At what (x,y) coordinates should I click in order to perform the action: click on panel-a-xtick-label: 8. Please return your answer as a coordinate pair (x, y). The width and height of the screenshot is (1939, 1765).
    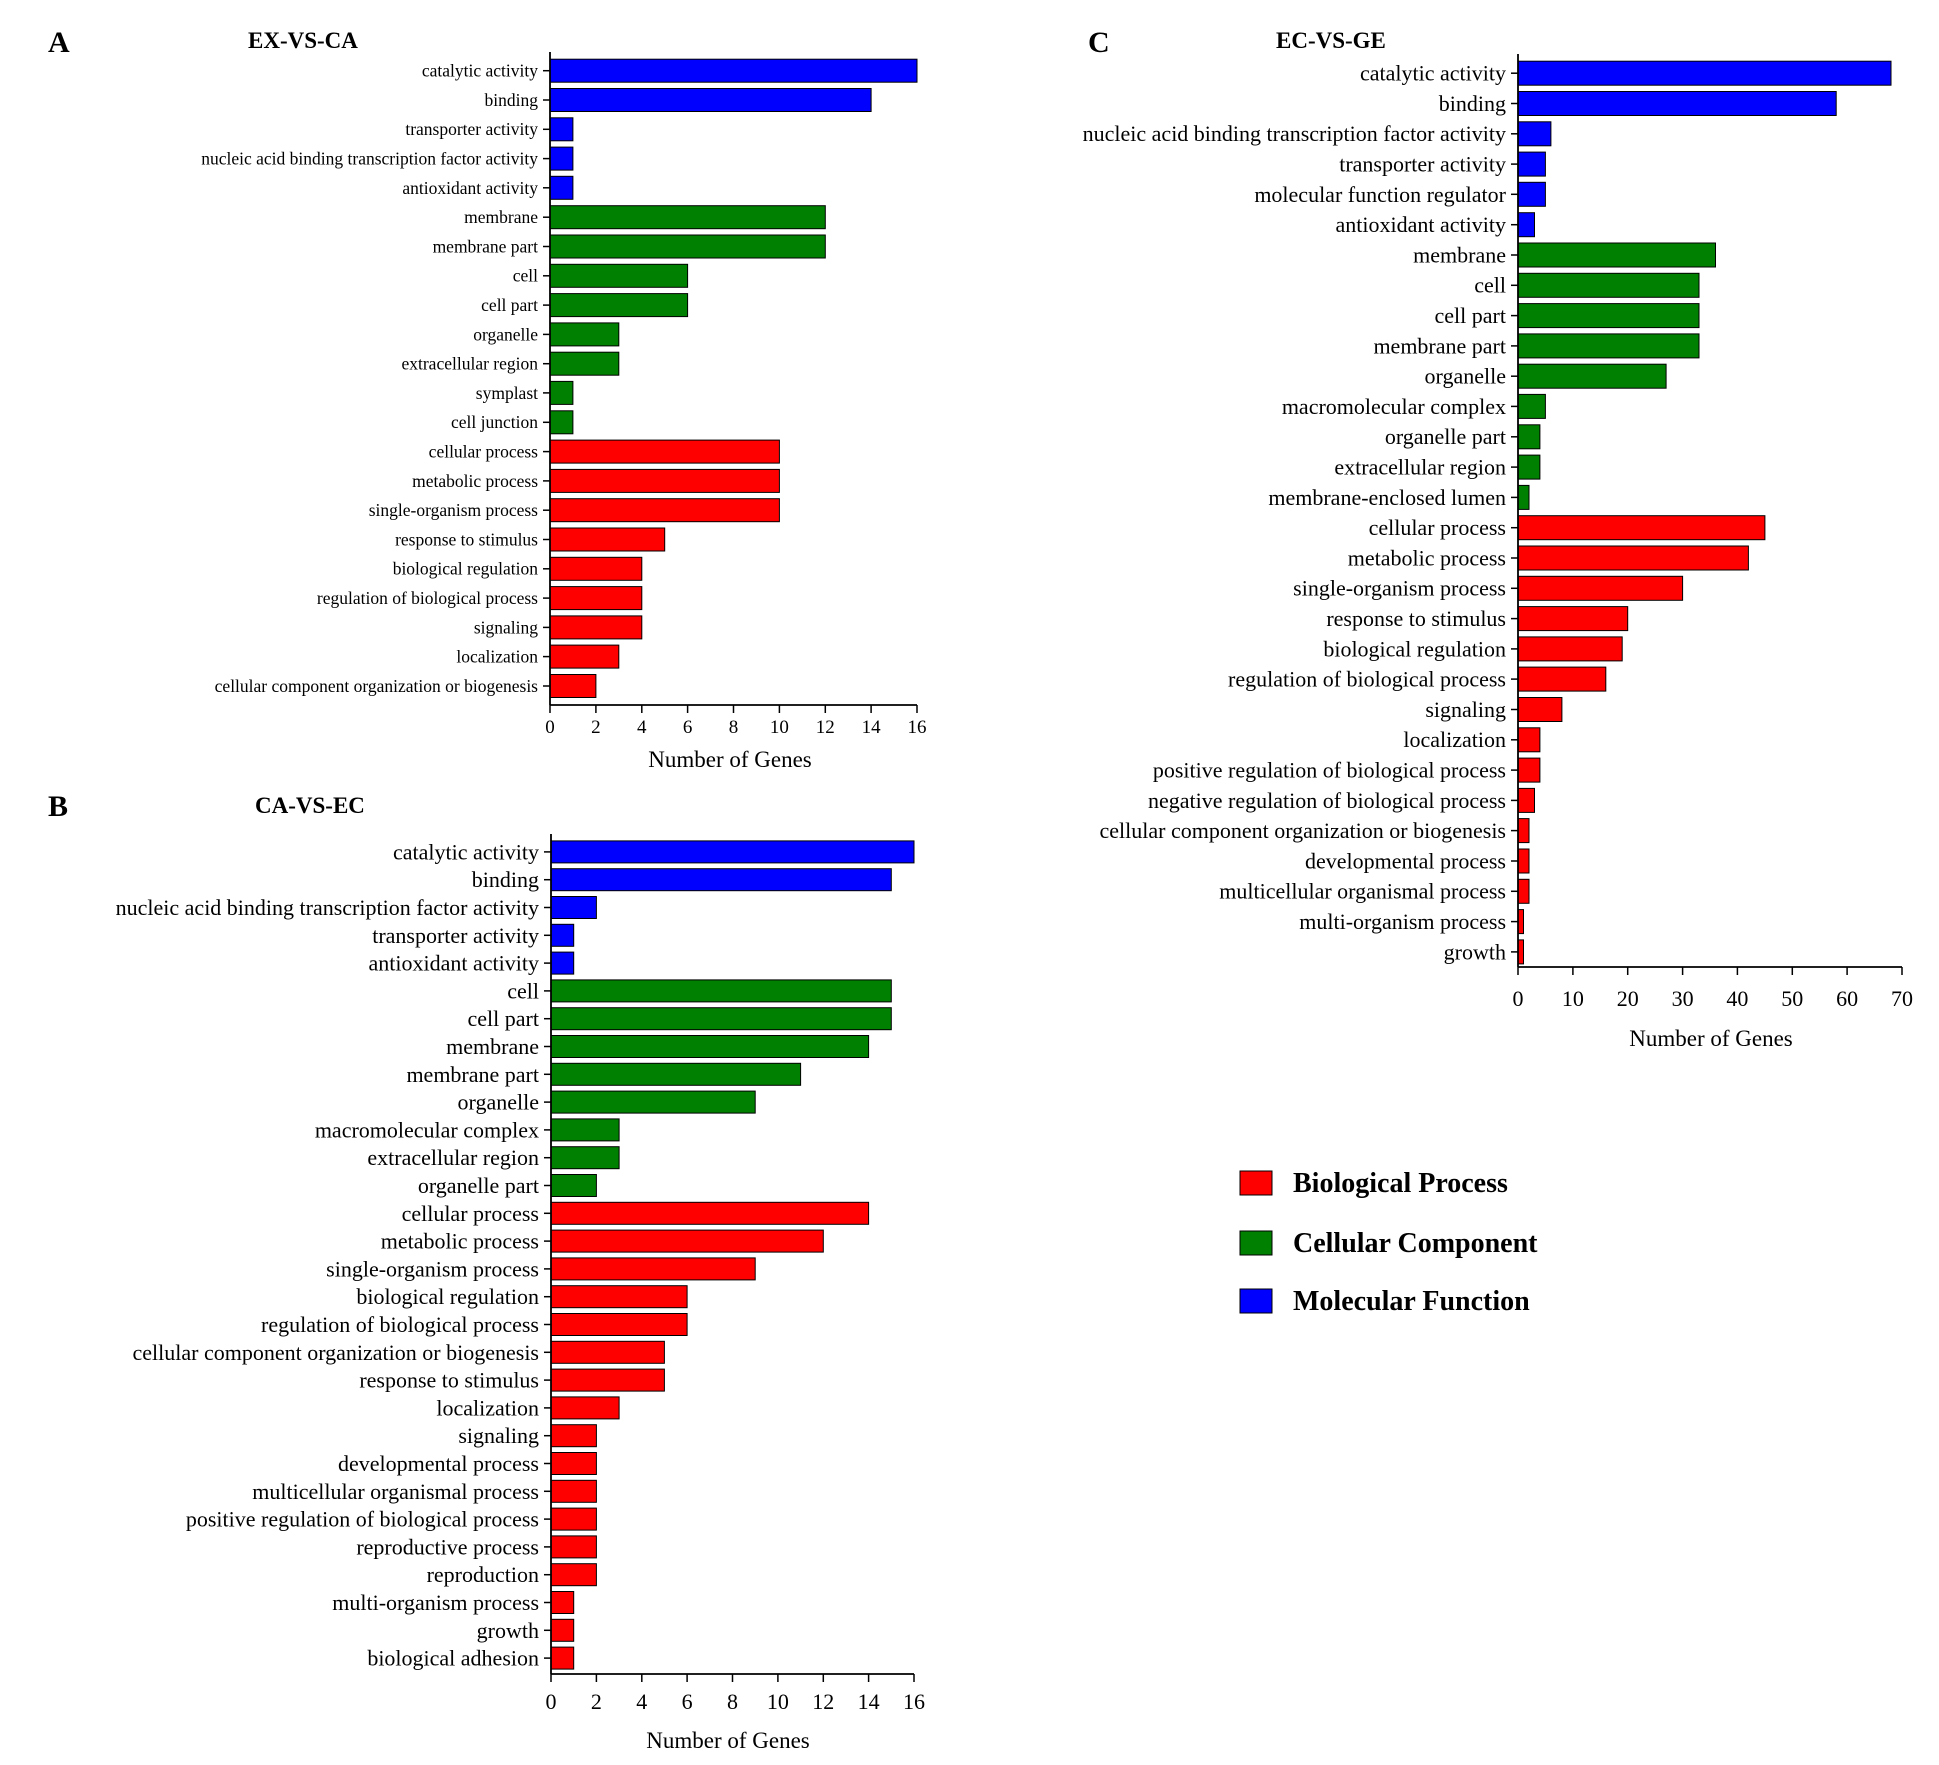
    Looking at the image, I should click on (734, 727).